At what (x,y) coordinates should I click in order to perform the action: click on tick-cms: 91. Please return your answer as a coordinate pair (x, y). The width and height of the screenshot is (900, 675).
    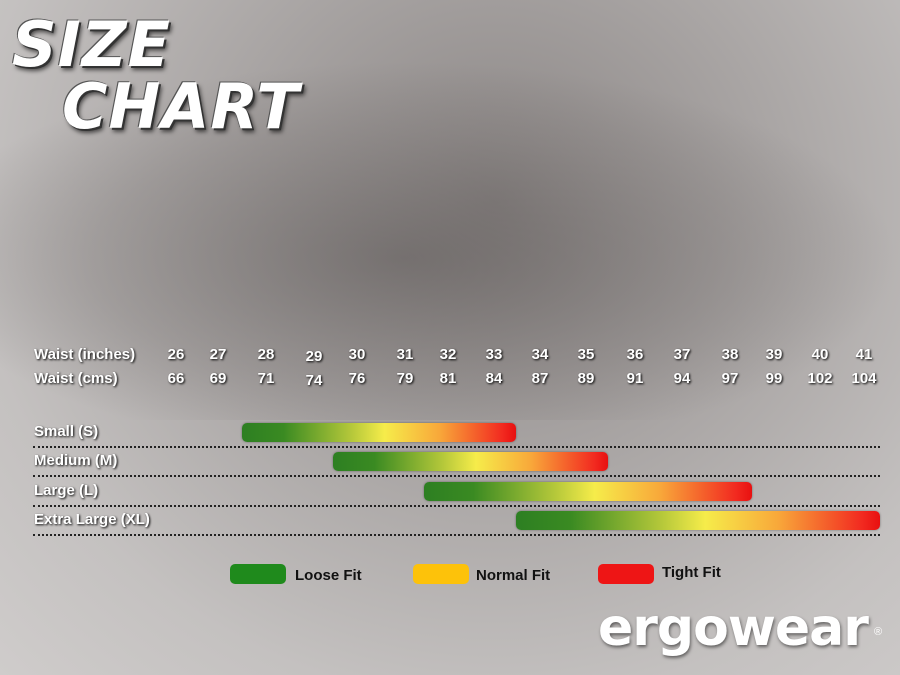
    Looking at the image, I should click on (635, 378).